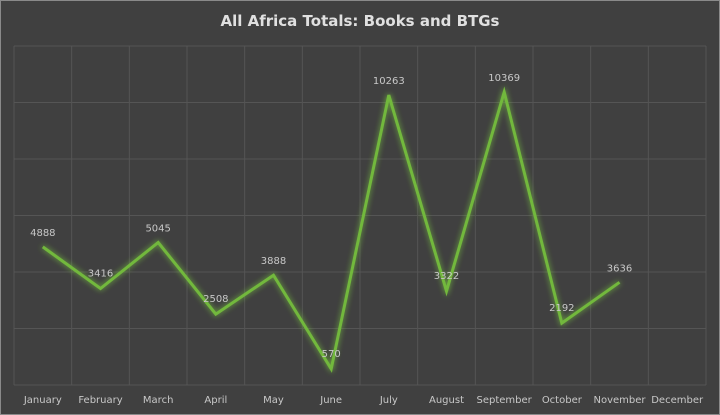 The width and height of the screenshot is (720, 415). Describe the element at coordinates (388, 400) in the screenshot. I see `x-tick-label: July` at that location.